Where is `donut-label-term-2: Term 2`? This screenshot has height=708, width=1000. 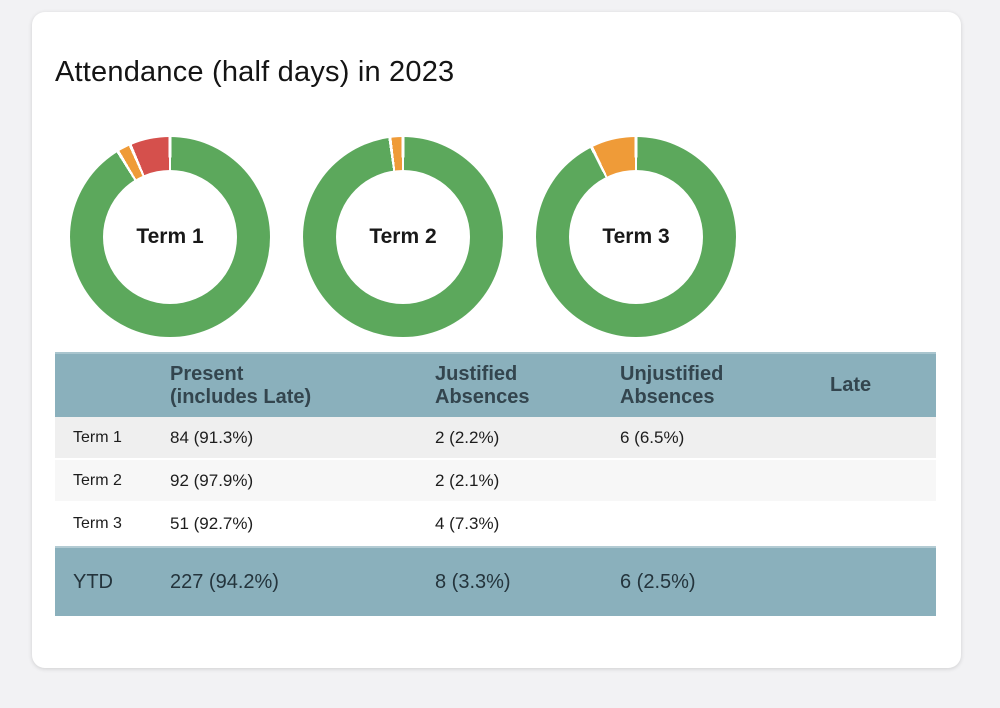 donut-label-term-2: Term 2 is located at coordinates (403, 236).